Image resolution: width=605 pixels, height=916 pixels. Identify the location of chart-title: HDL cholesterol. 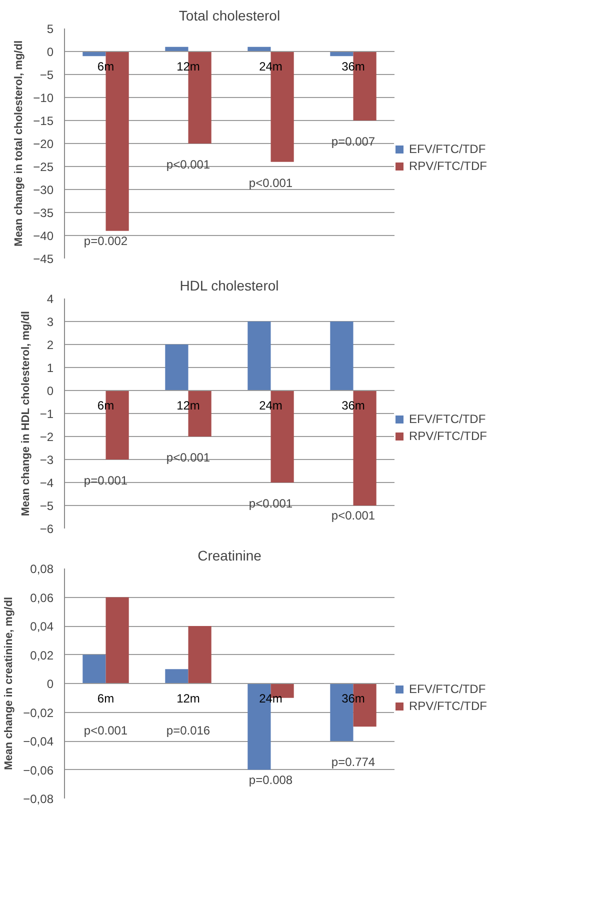
(229, 286).